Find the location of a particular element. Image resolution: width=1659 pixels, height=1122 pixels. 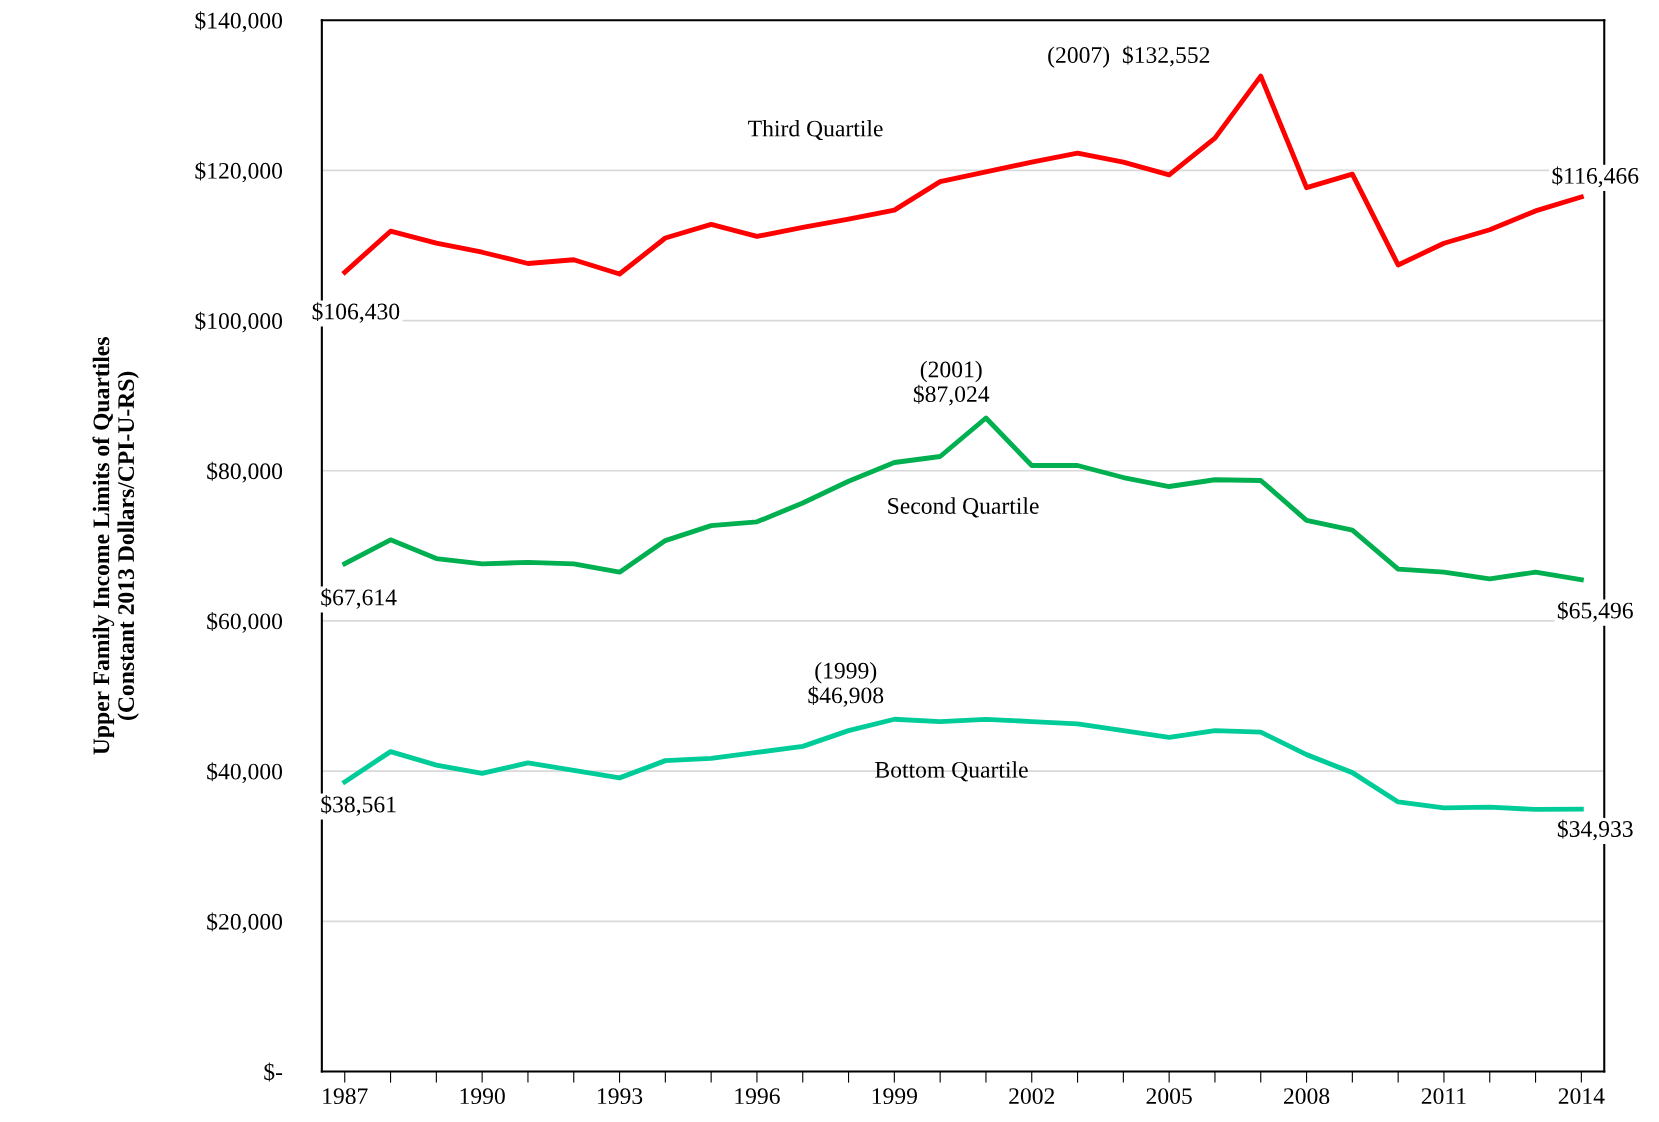

annotation: (1999) $46,908 is located at coordinates (846, 684).